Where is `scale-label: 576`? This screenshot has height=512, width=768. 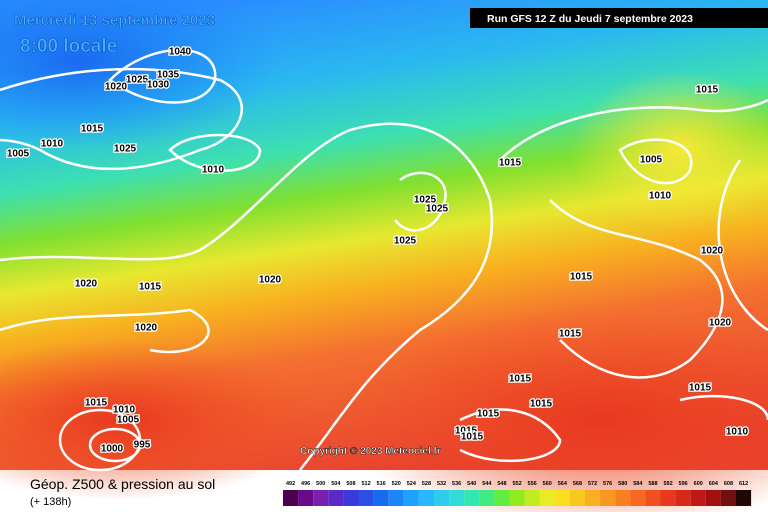
scale-label: 576 is located at coordinates (607, 484).